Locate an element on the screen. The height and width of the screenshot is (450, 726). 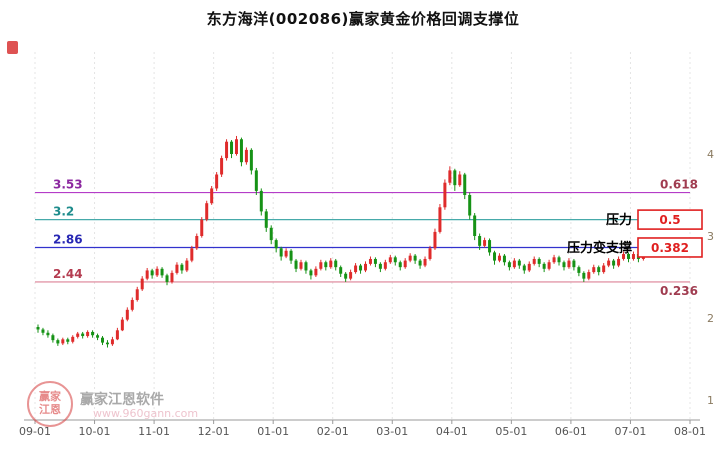
chart-title: 东方海洋(002086)赢家黄金价格回调支撑位 is located at coordinates (363, 19).